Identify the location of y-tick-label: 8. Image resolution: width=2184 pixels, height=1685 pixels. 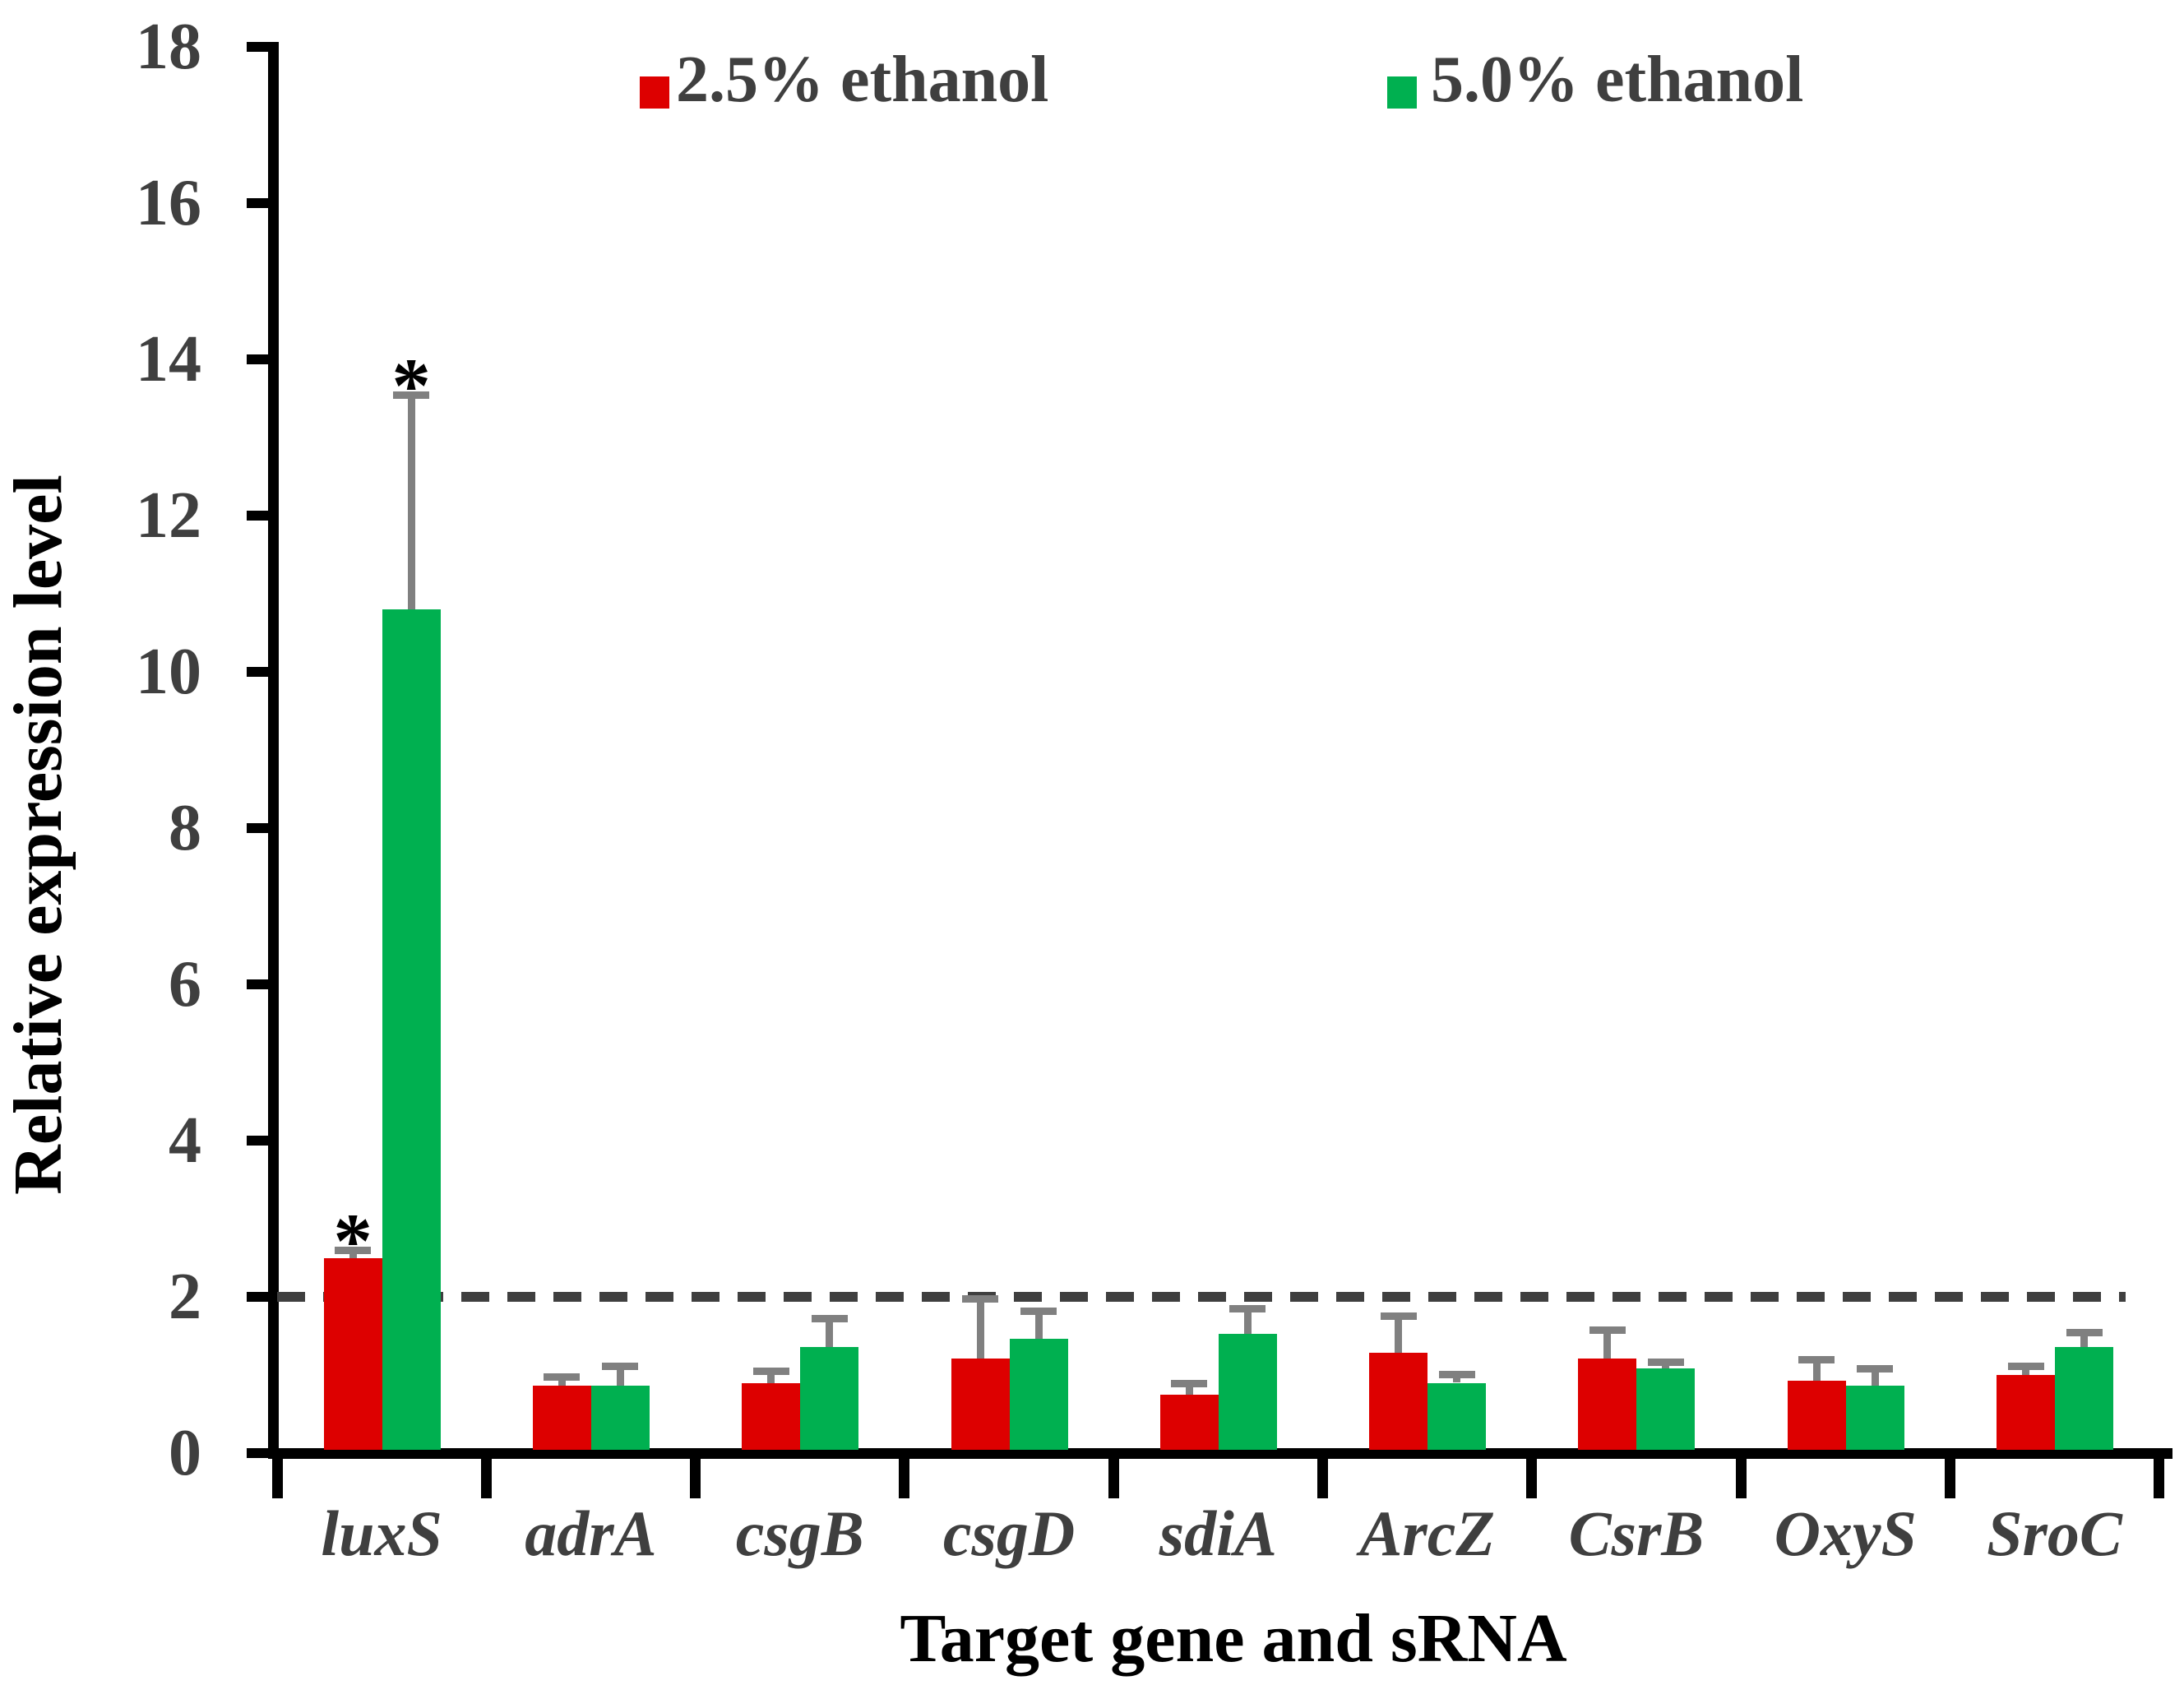
(185, 828).